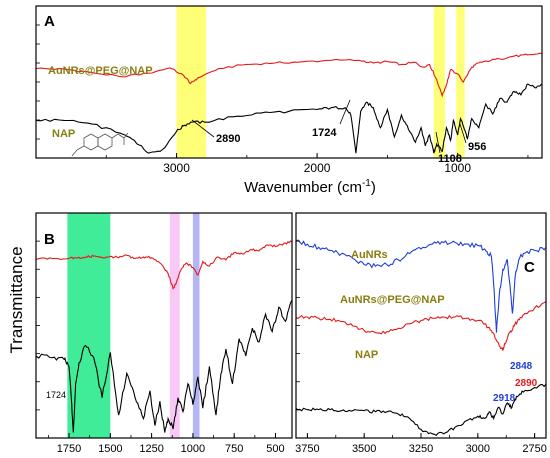 The width and height of the screenshot is (550, 458). Describe the element at coordinates (100, 71) in the screenshot. I see `label-aunrs-peg-nap-a: AuNRs@PEG@NAP` at that location.